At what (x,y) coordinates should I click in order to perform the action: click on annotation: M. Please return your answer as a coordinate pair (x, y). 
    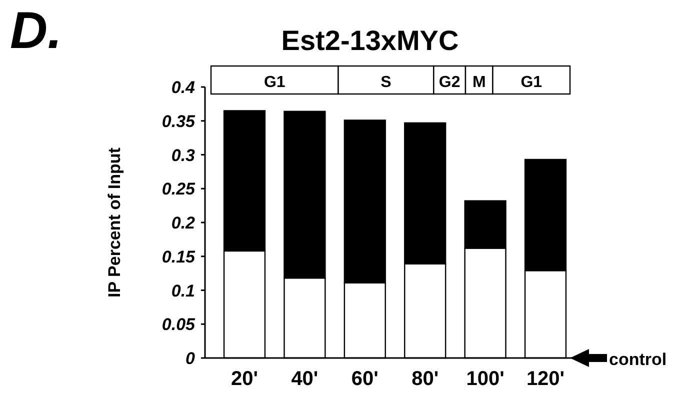
    Looking at the image, I should click on (479, 82).